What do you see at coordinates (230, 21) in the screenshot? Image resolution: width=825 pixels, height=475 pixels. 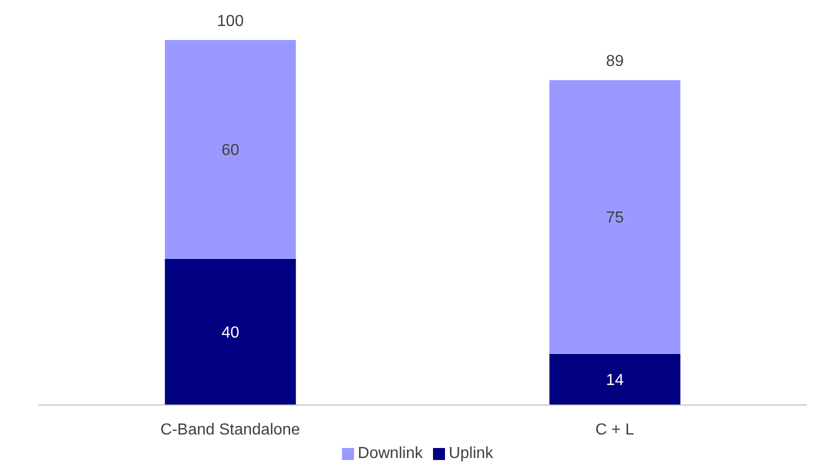 I see `total-label: 100` at bounding box center [230, 21].